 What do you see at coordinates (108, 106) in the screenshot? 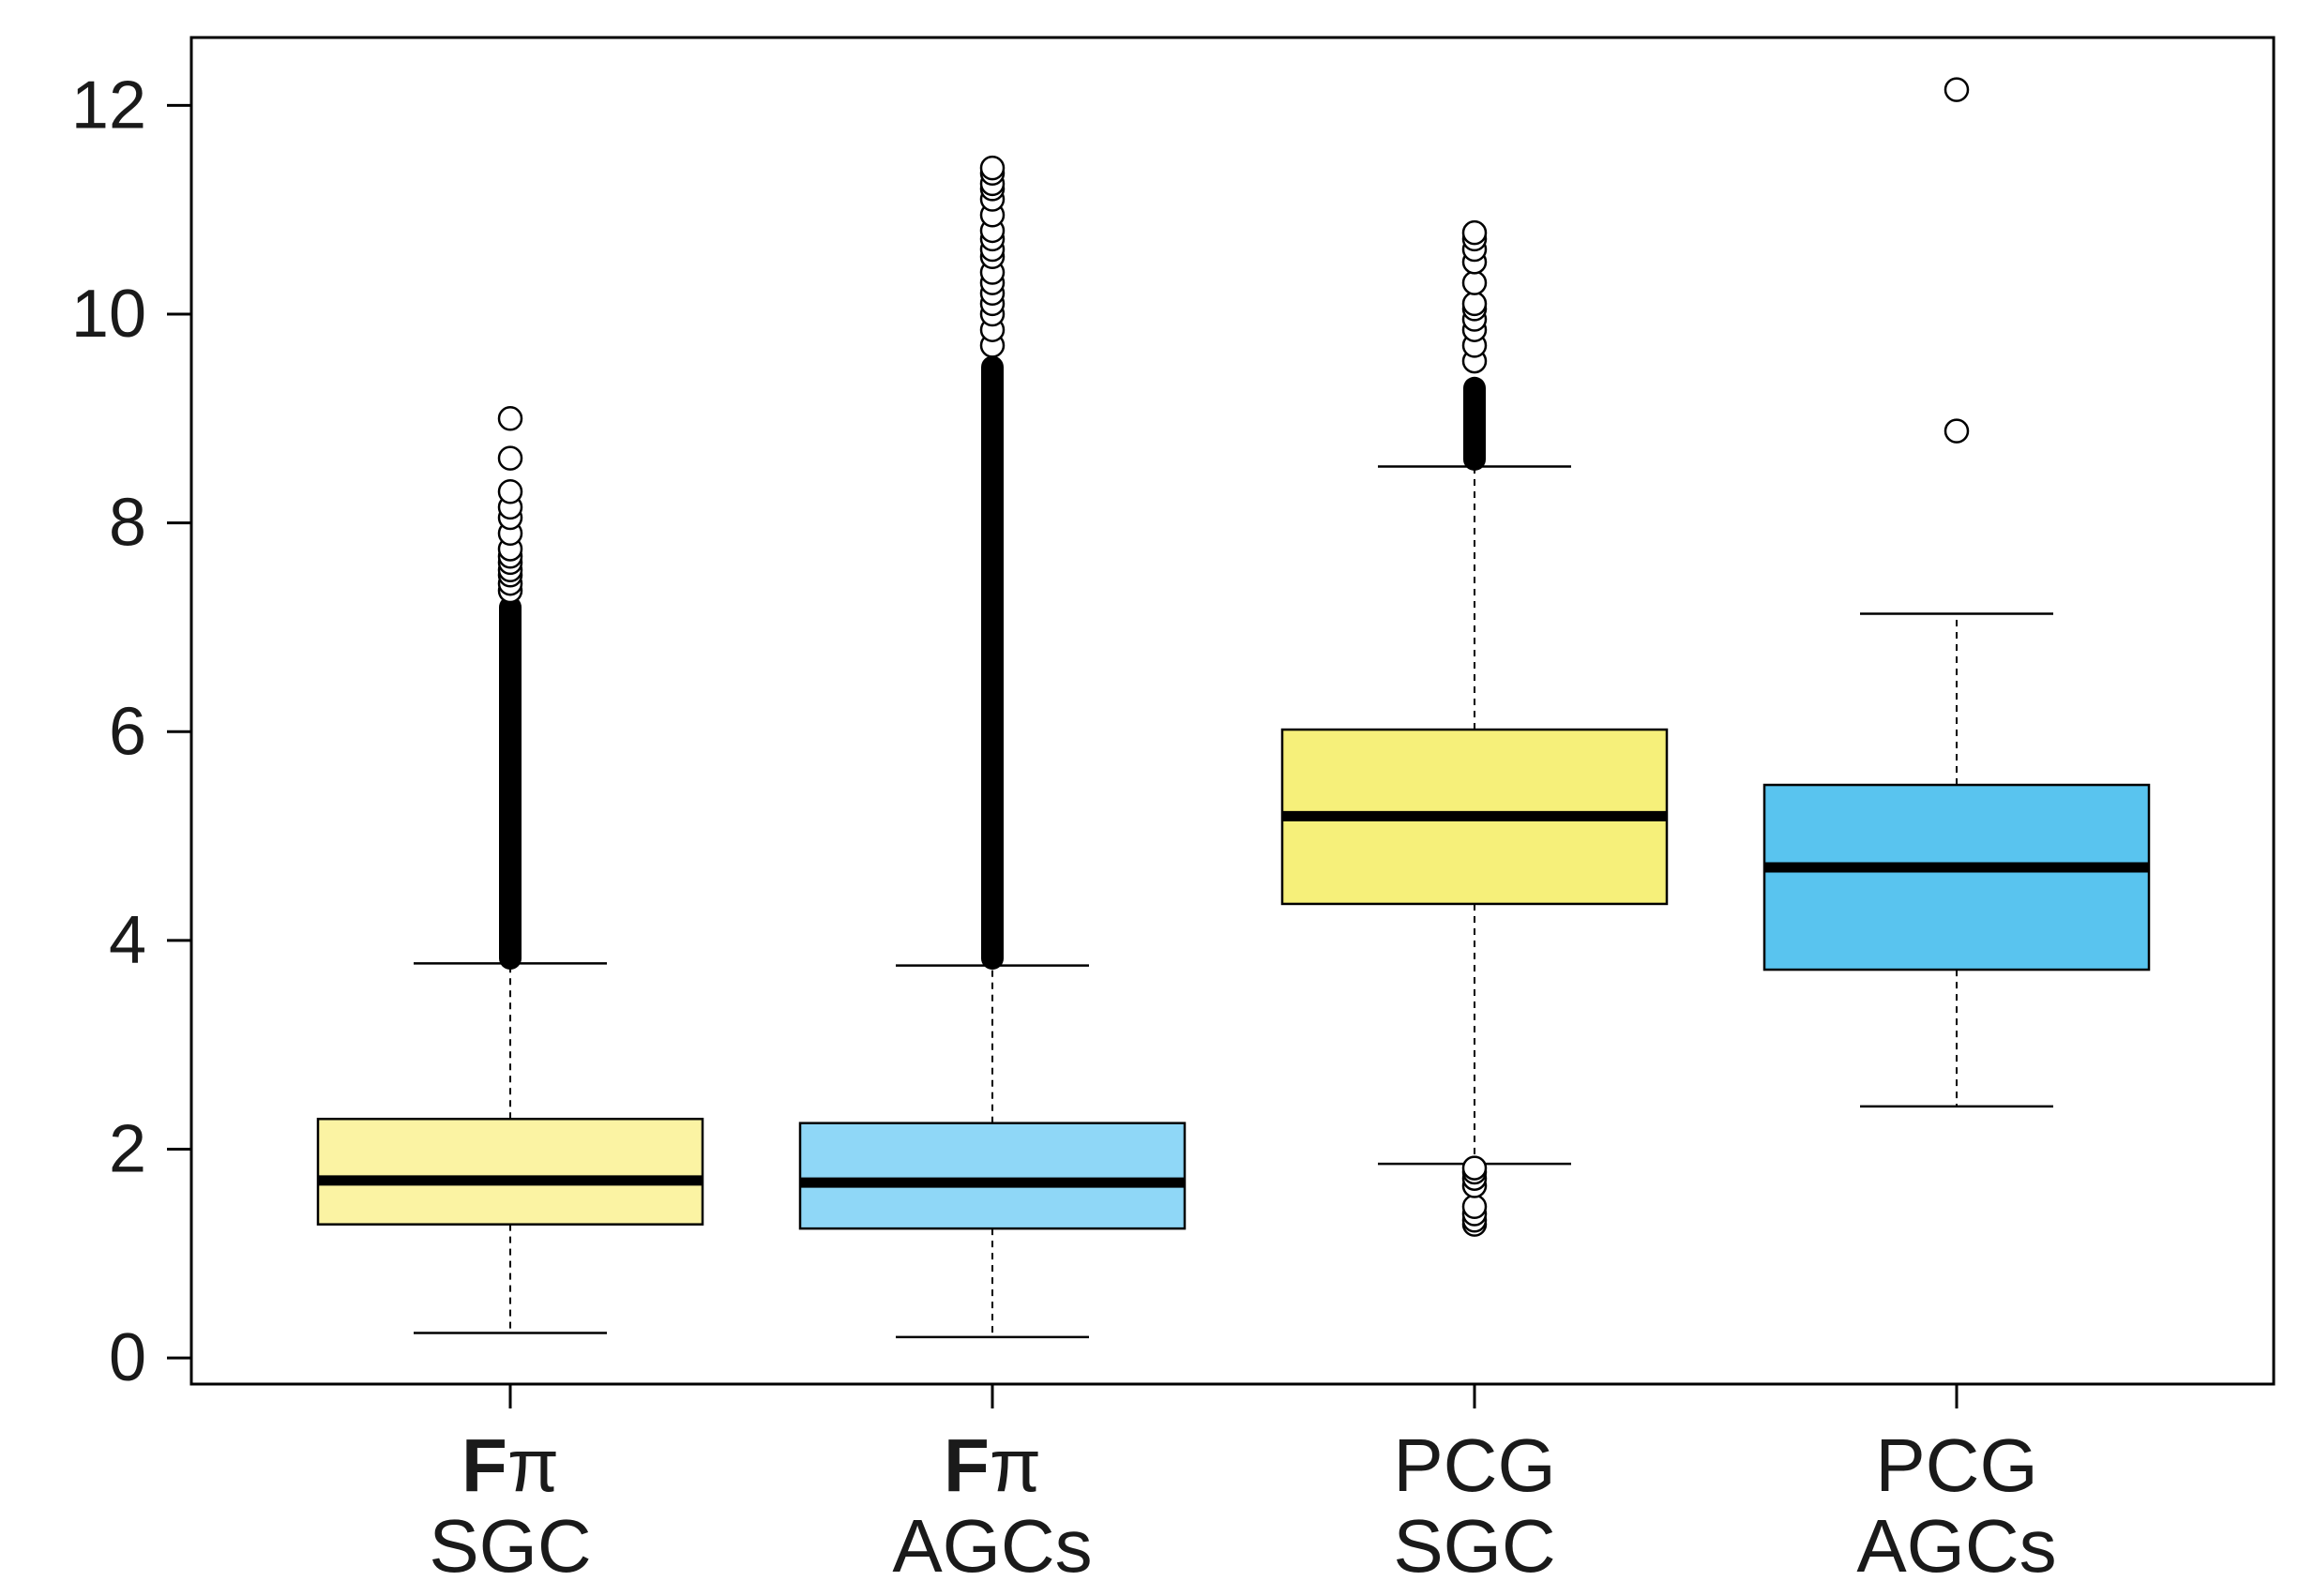
I see `y-tick-label: 12` at bounding box center [108, 106].